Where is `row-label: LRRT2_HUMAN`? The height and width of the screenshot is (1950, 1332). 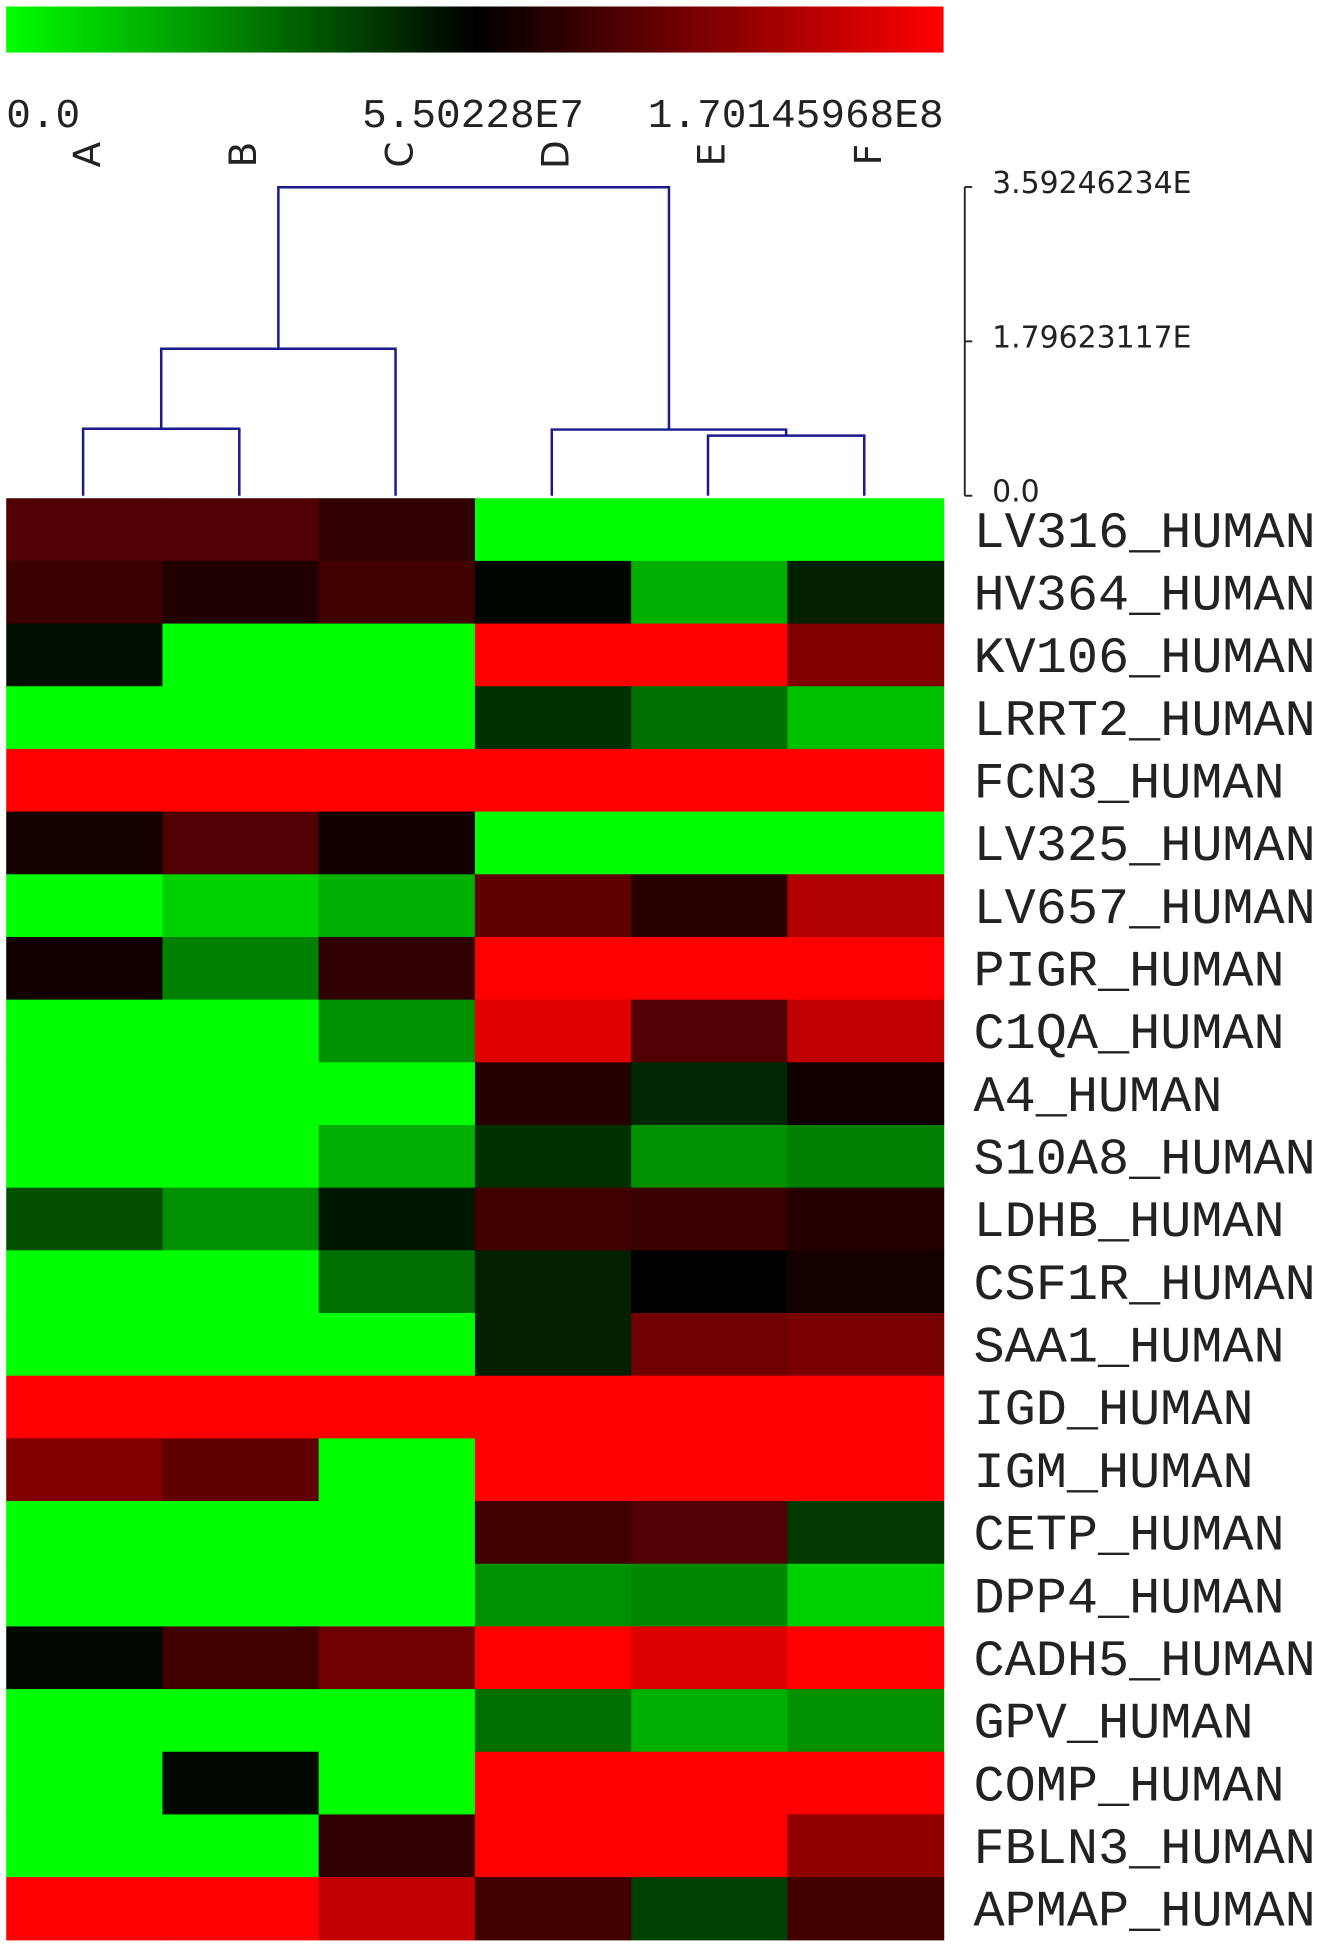 row-label: LRRT2_HUMAN is located at coordinates (1144, 722).